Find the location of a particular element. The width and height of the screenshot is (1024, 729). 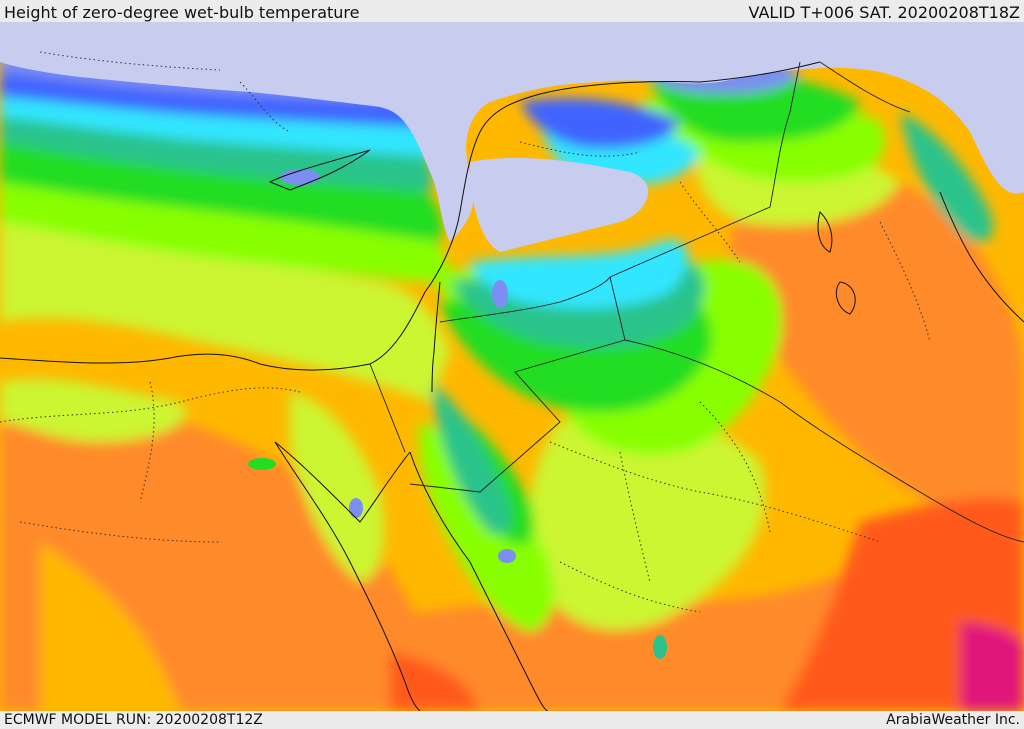

field-blue-turkey is located at coordinates (600, 123).